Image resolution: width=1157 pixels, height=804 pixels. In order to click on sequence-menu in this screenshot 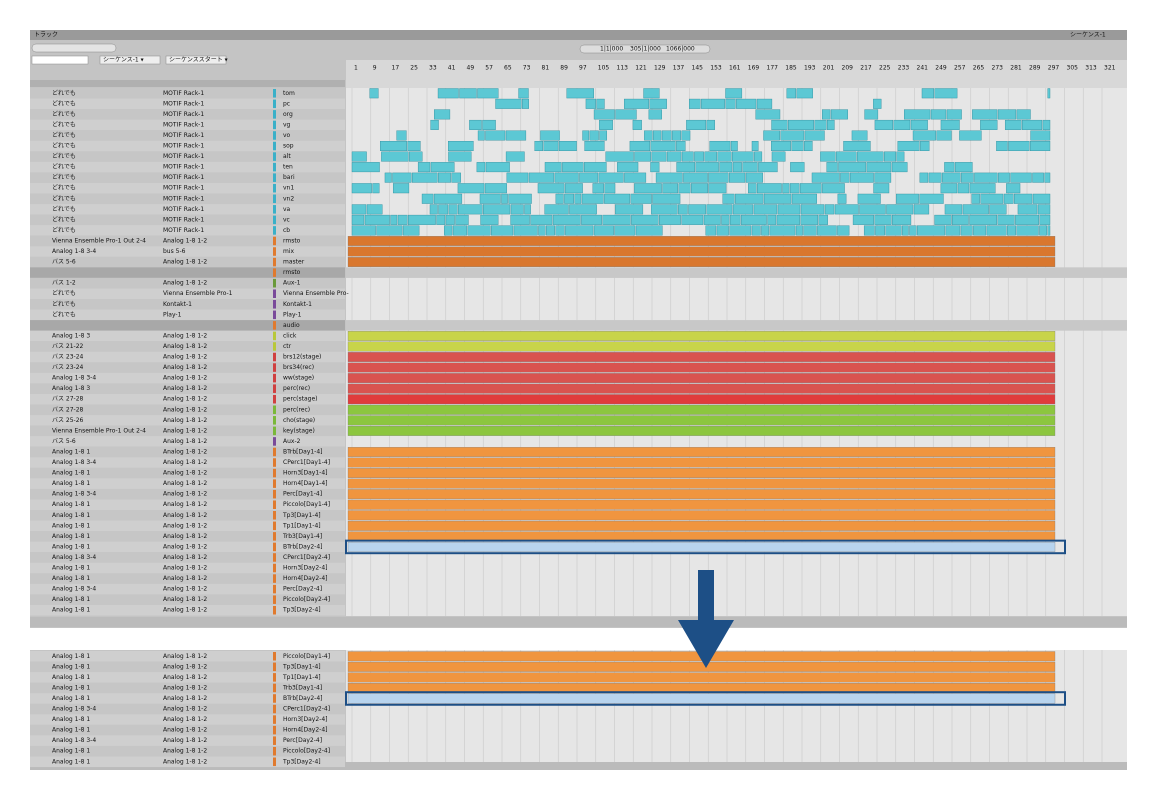, I will do `click(130, 60)`.